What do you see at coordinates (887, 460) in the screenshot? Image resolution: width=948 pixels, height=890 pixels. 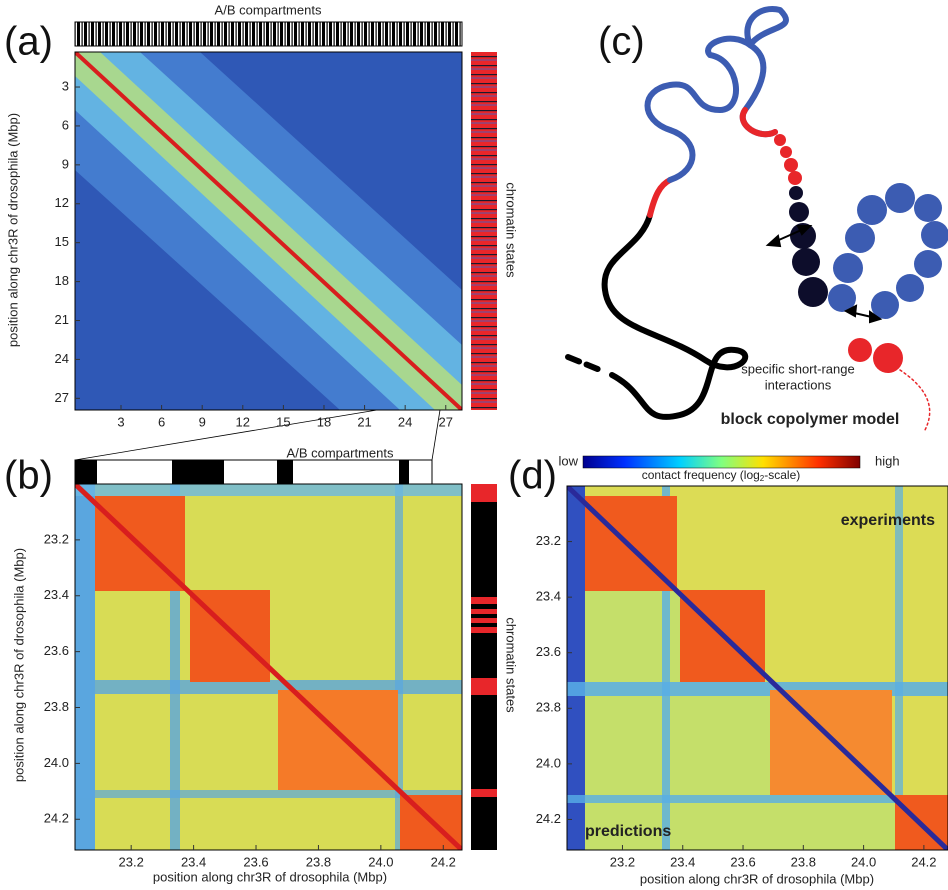 I see `colorbar-high: high` at bounding box center [887, 460].